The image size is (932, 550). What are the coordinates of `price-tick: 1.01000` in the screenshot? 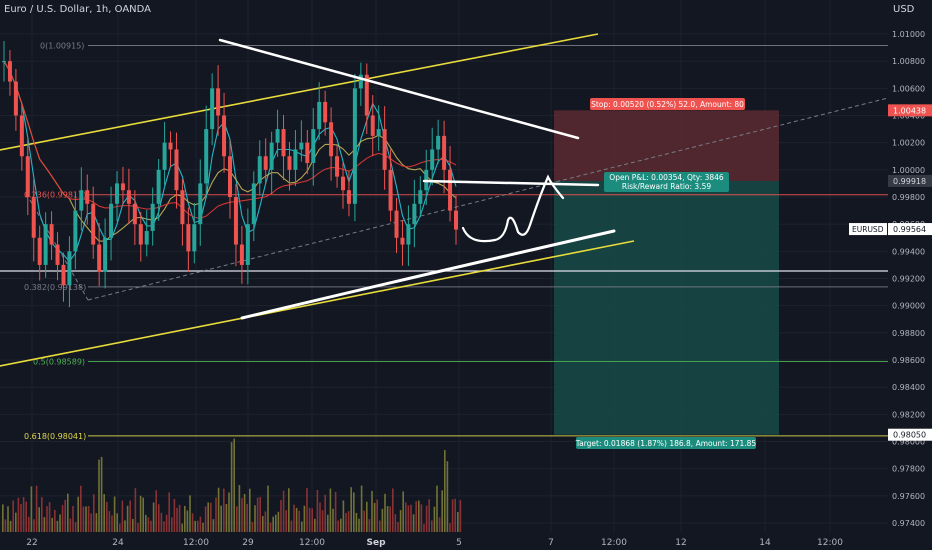 It's located at (908, 34).